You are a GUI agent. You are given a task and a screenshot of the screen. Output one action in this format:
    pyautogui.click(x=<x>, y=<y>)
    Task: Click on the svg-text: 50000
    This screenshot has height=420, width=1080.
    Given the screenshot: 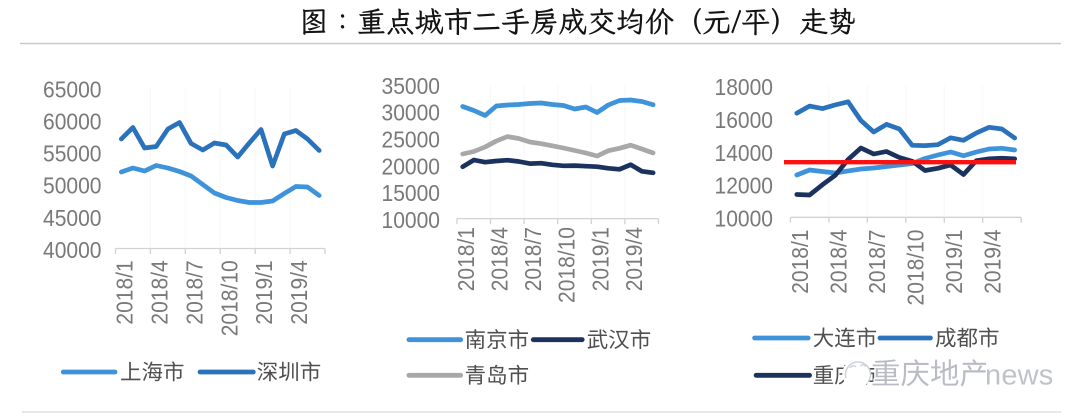 What is the action you would take?
    pyautogui.click(x=72, y=186)
    